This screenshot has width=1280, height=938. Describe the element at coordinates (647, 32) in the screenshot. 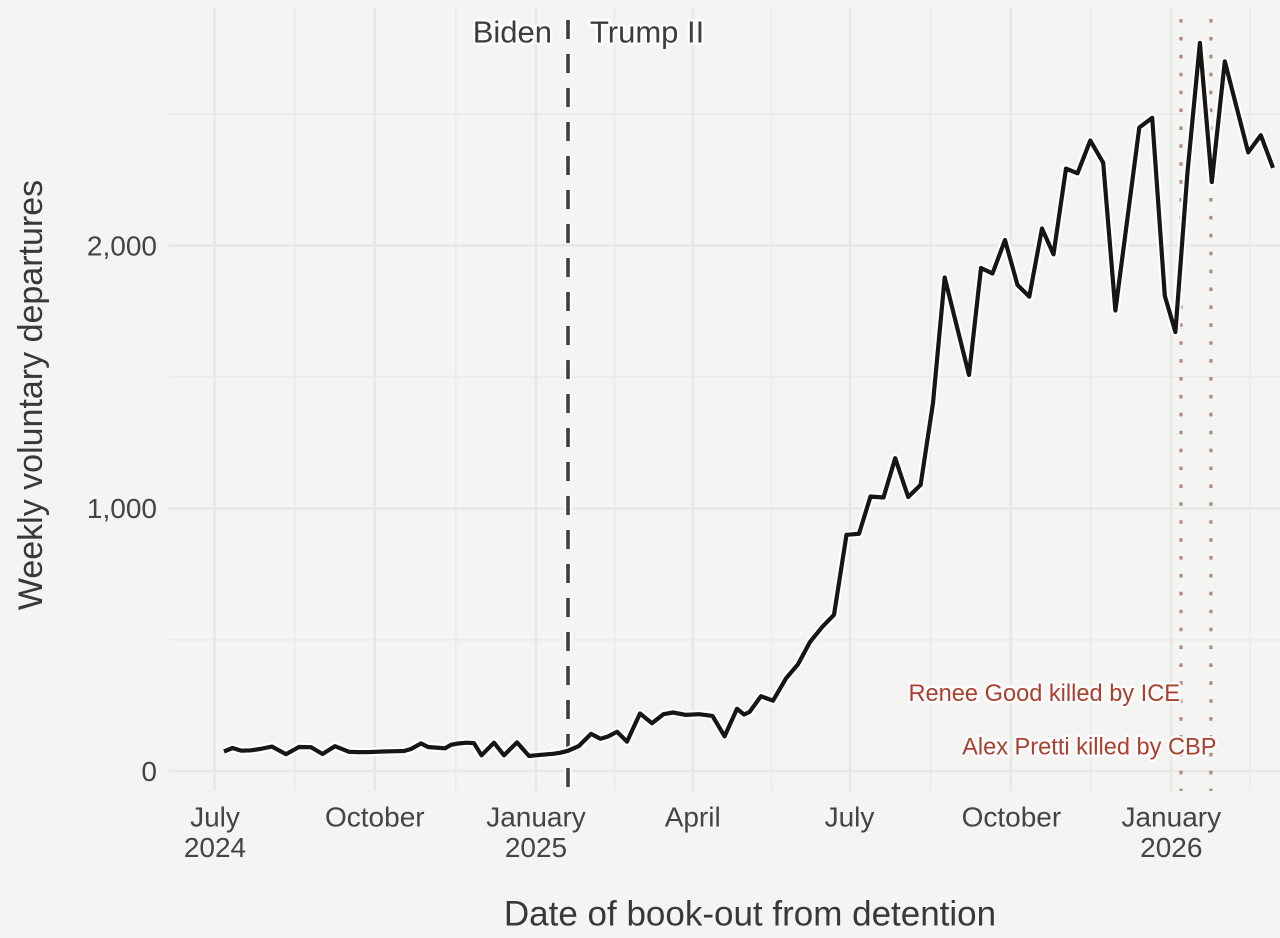

I see `svg-text: Trump II` at that location.